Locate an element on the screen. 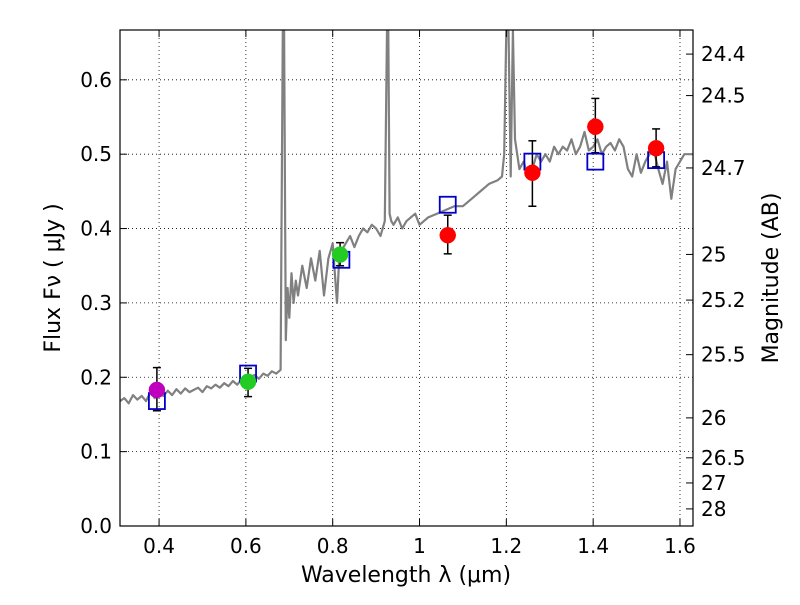  x-tick-label: 1.6 is located at coordinates (680, 546).